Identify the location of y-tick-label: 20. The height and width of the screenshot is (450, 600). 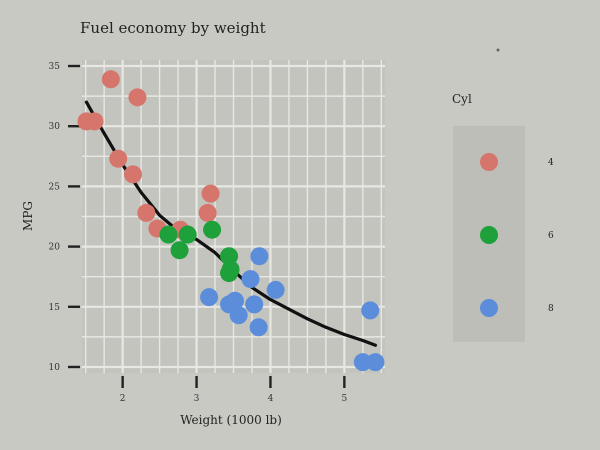
(55, 248).